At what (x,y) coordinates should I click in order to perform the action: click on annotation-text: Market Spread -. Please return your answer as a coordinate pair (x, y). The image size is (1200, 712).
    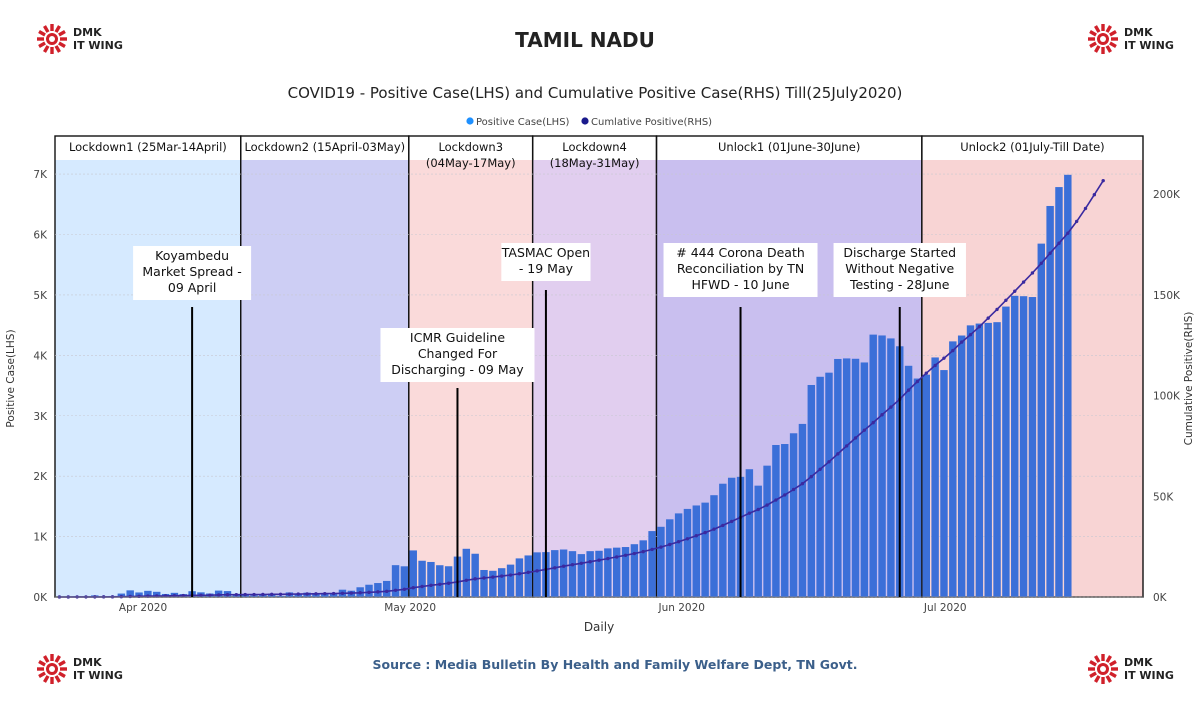
    Looking at the image, I should click on (191, 271).